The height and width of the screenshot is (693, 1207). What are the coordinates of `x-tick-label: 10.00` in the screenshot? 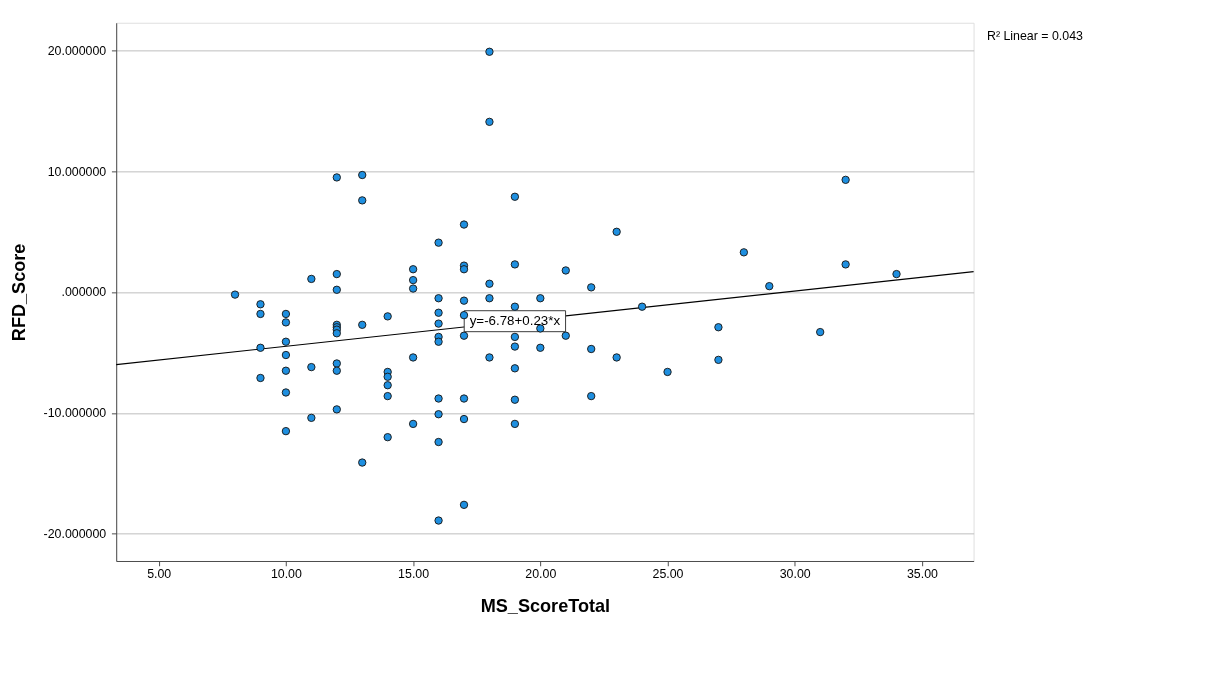 It's located at (286, 573).